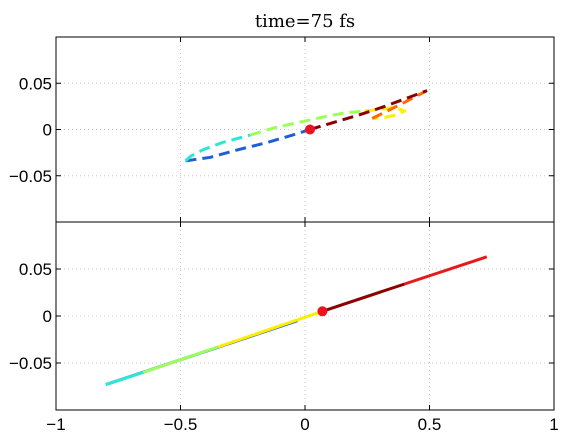 The height and width of the screenshot is (434, 566). I want to click on chart-title: time=75 fs, so click(305, 21).